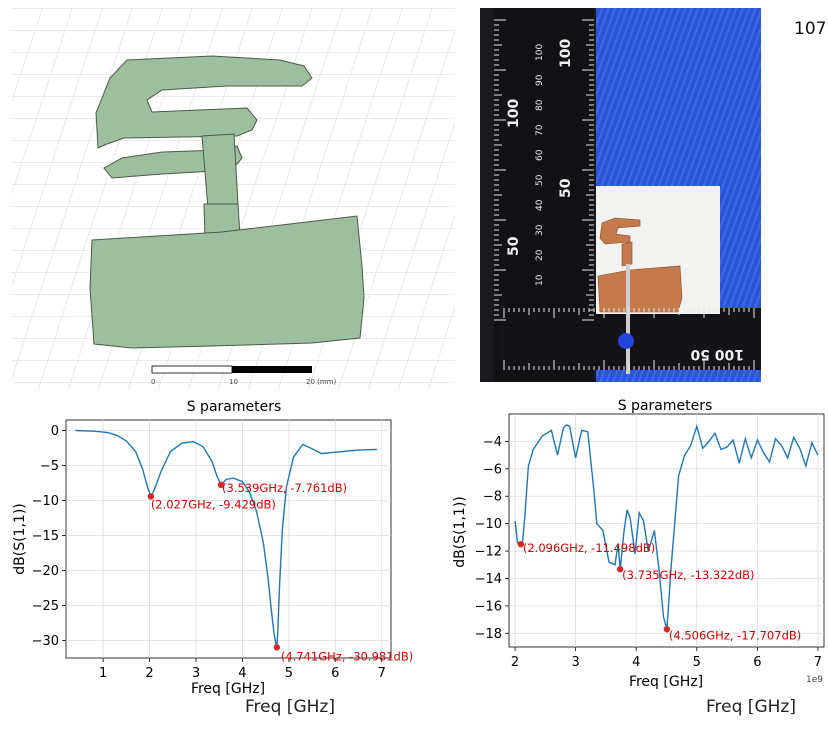 This screenshot has width=828, height=742. Describe the element at coordinates (688, 575) in the screenshot. I see `marker-annotation: (3.735GHz, -13.322dB)` at that location.